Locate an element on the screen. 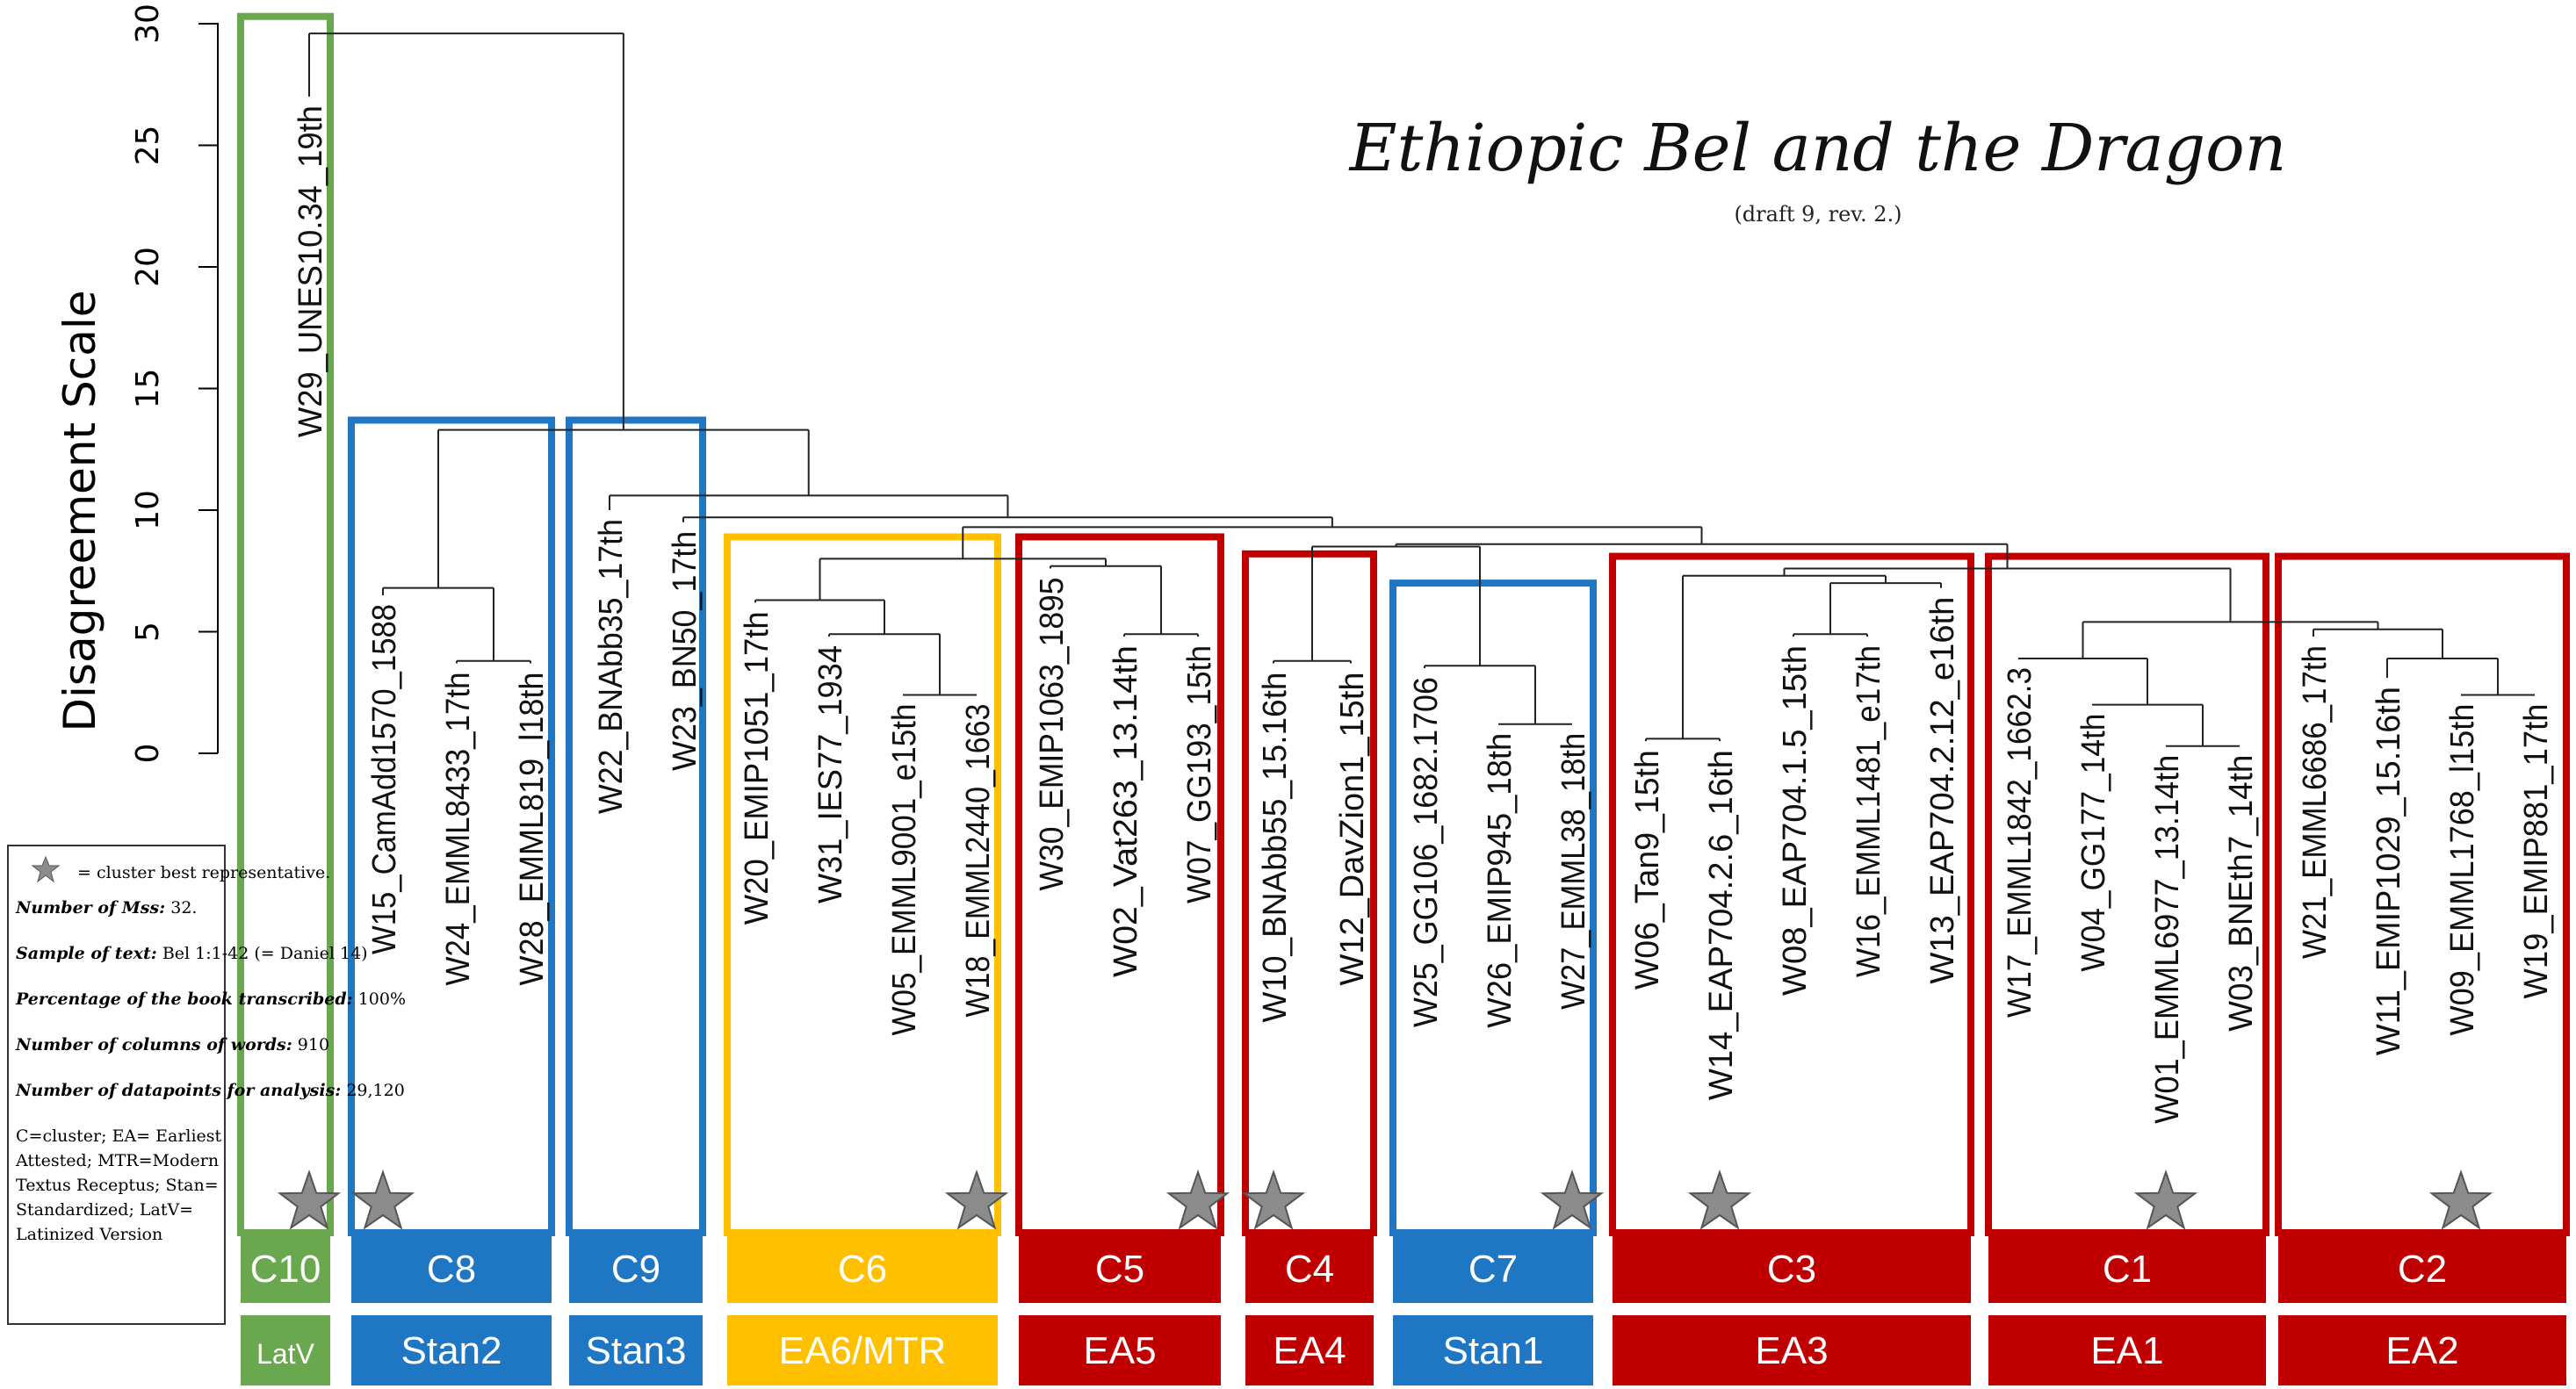  leaf-label-w22: W22_BNAbb35_17th is located at coordinates (611, 666).